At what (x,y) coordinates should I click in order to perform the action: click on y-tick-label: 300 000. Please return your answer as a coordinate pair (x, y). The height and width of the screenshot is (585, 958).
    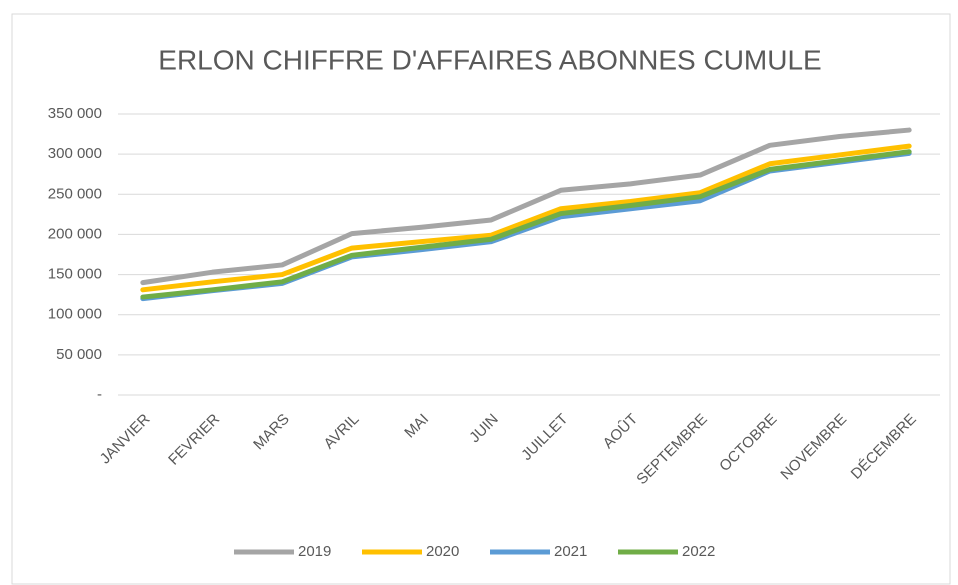
    Looking at the image, I should click on (75, 153).